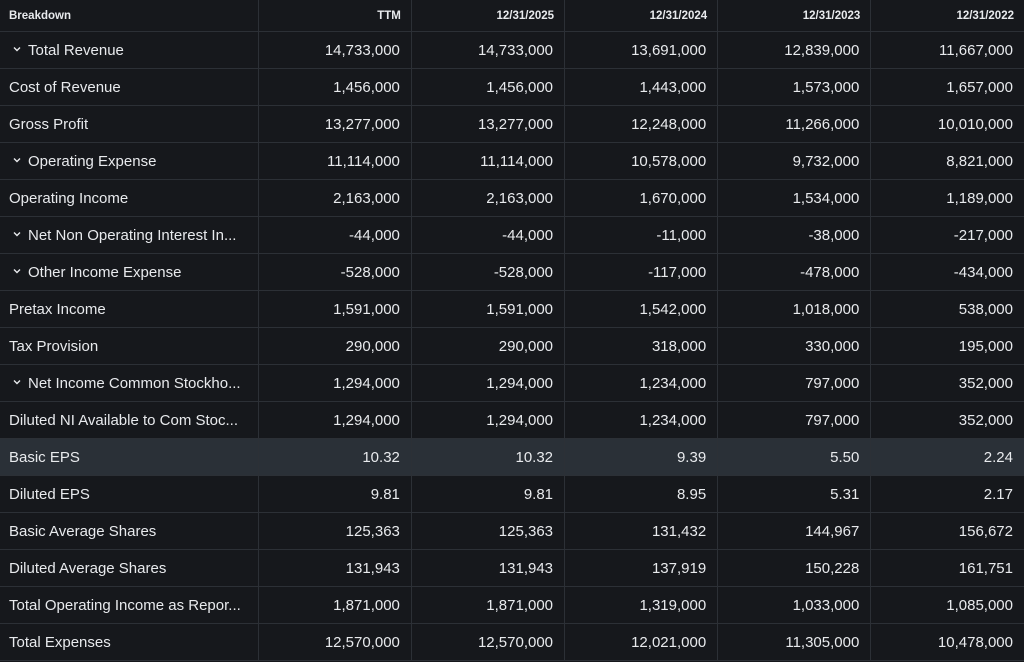 The height and width of the screenshot is (662, 1024). What do you see at coordinates (129, 198) in the screenshot?
I see `row-label-cell: Operating Income` at bounding box center [129, 198].